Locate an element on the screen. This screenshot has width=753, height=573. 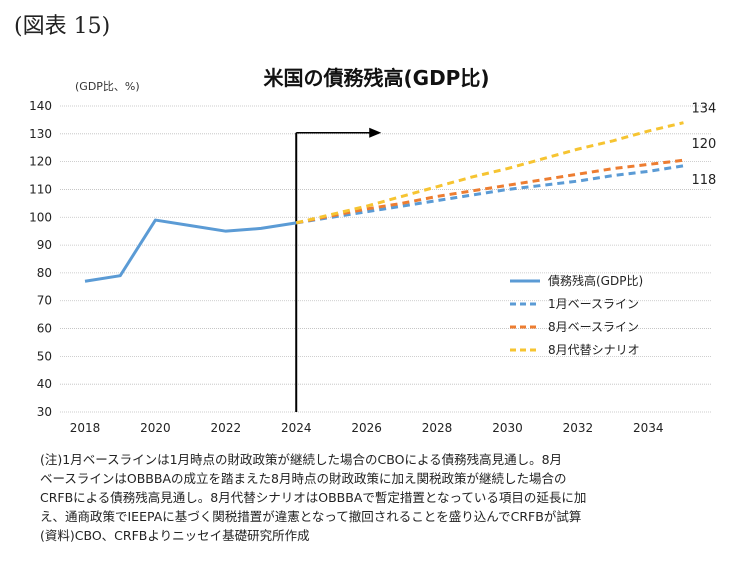
x-tick-label: 2026 is located at coordinates (366, 428).